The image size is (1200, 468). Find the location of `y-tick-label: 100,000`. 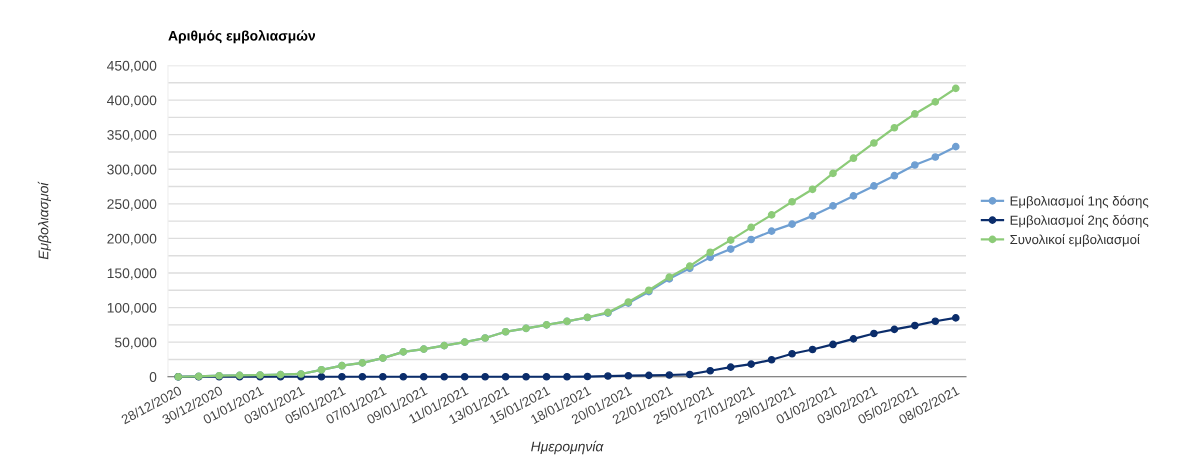

y-tick-label: 100,000 is located at coordinates (132, 308).